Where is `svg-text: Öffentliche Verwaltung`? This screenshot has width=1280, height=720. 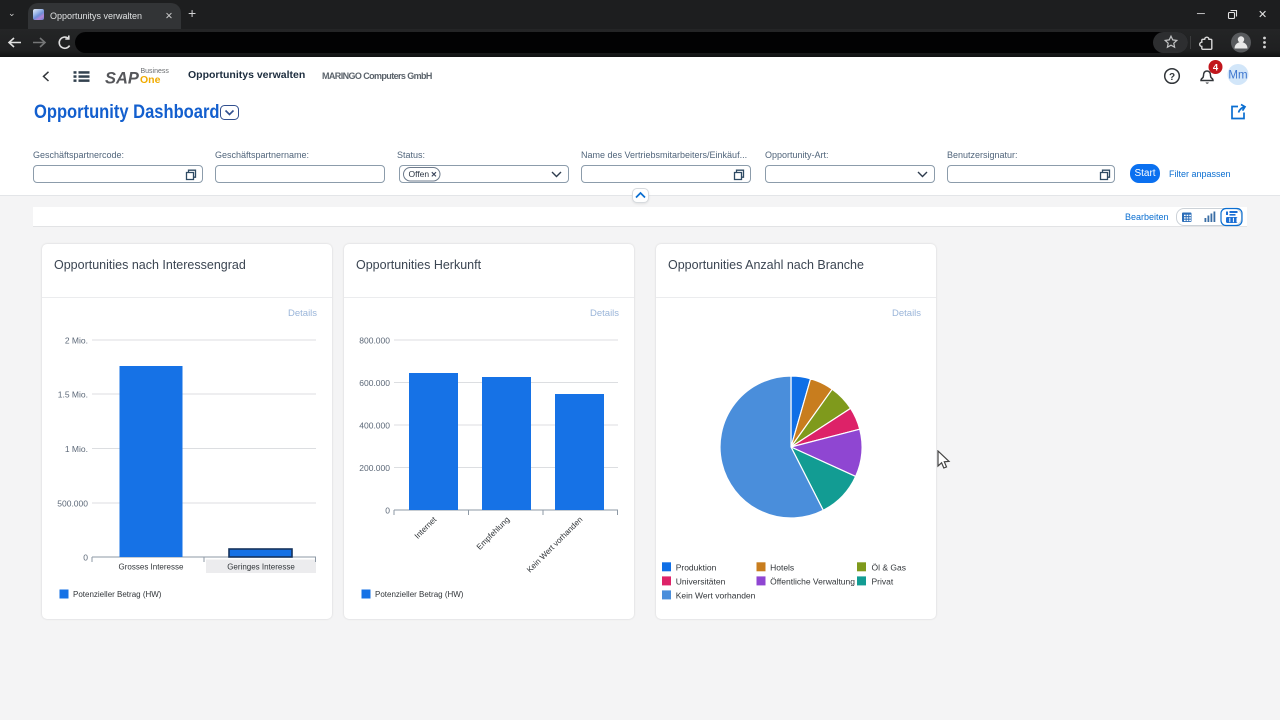 svg-text: Öffentliche Verwaltung is located at coordinates (812, 581).